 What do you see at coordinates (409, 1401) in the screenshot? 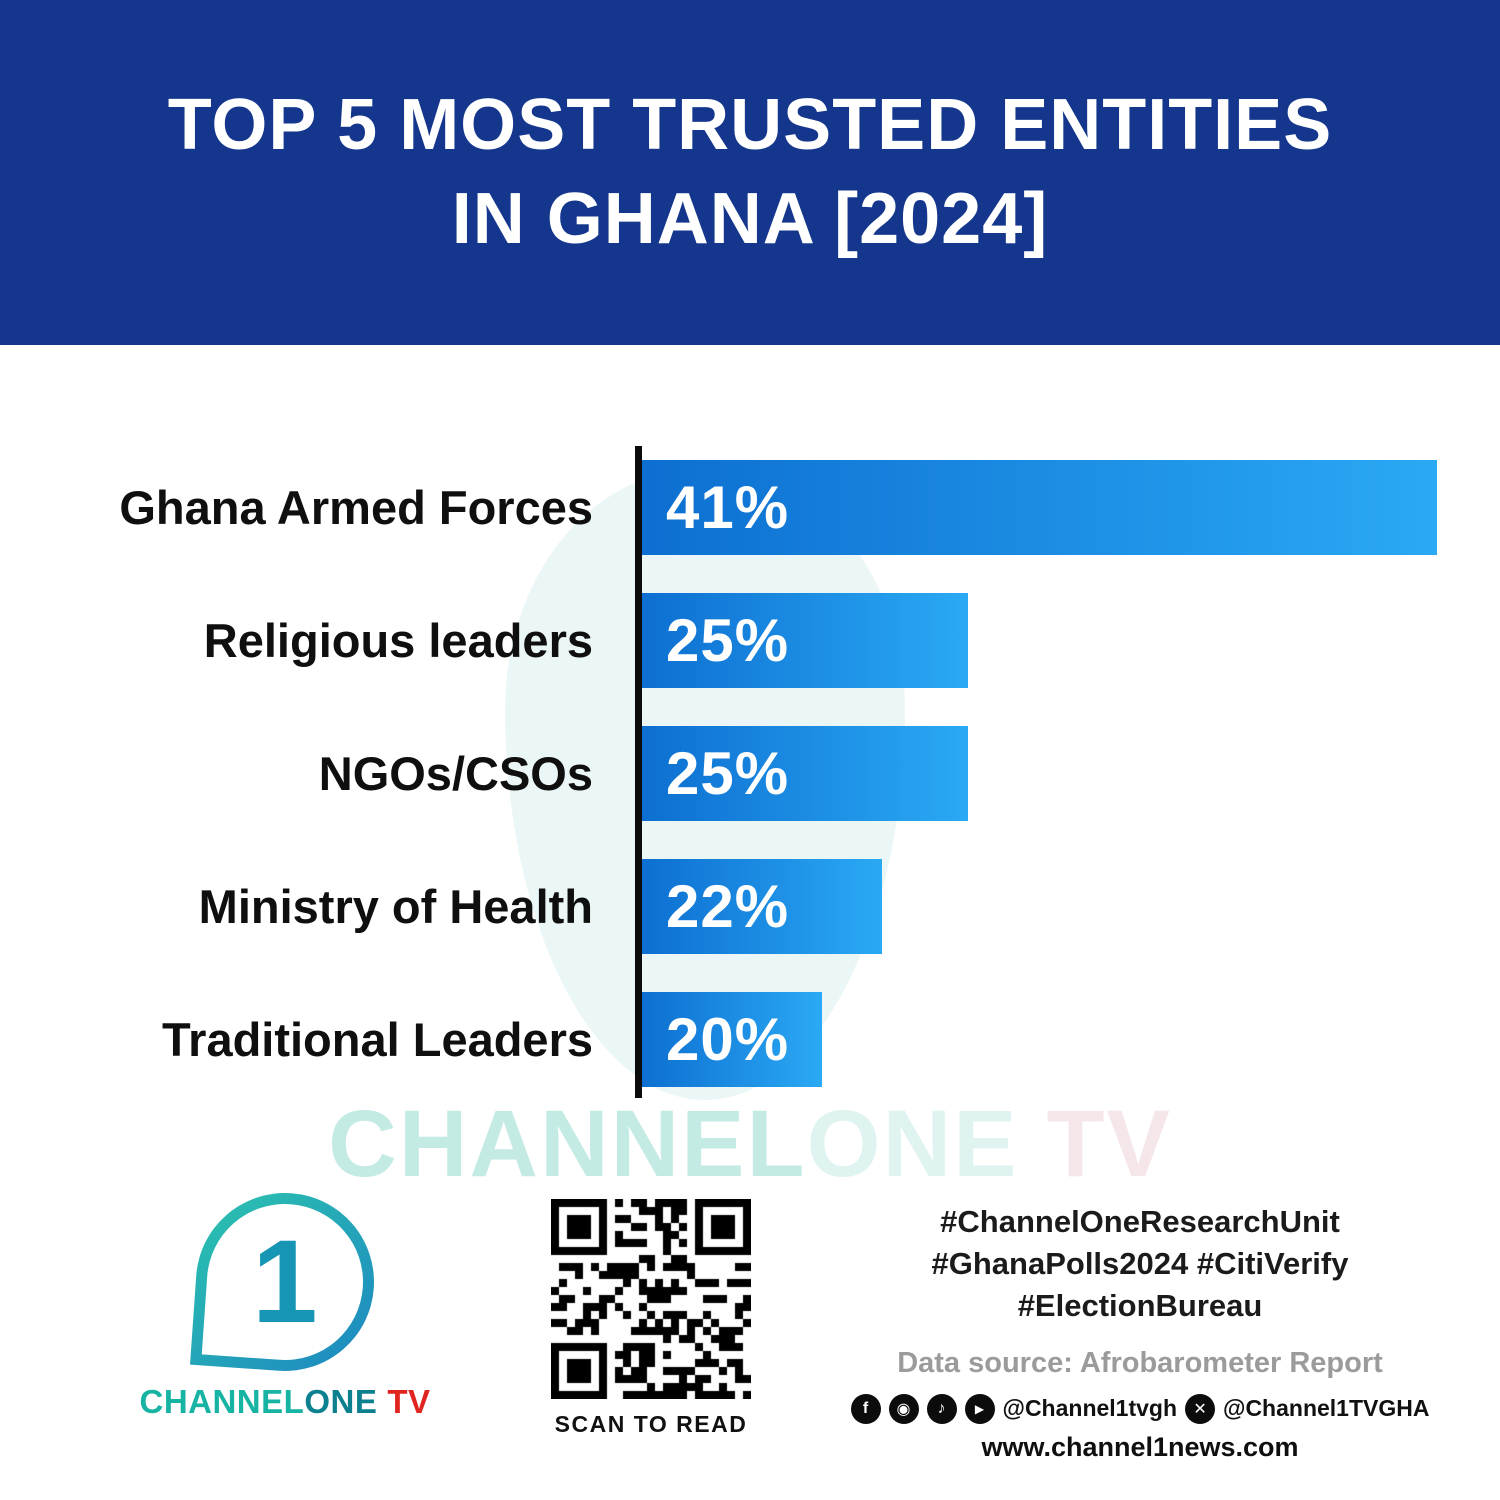
I see `brand-tv: TV` at bounding box center [409, 1401].